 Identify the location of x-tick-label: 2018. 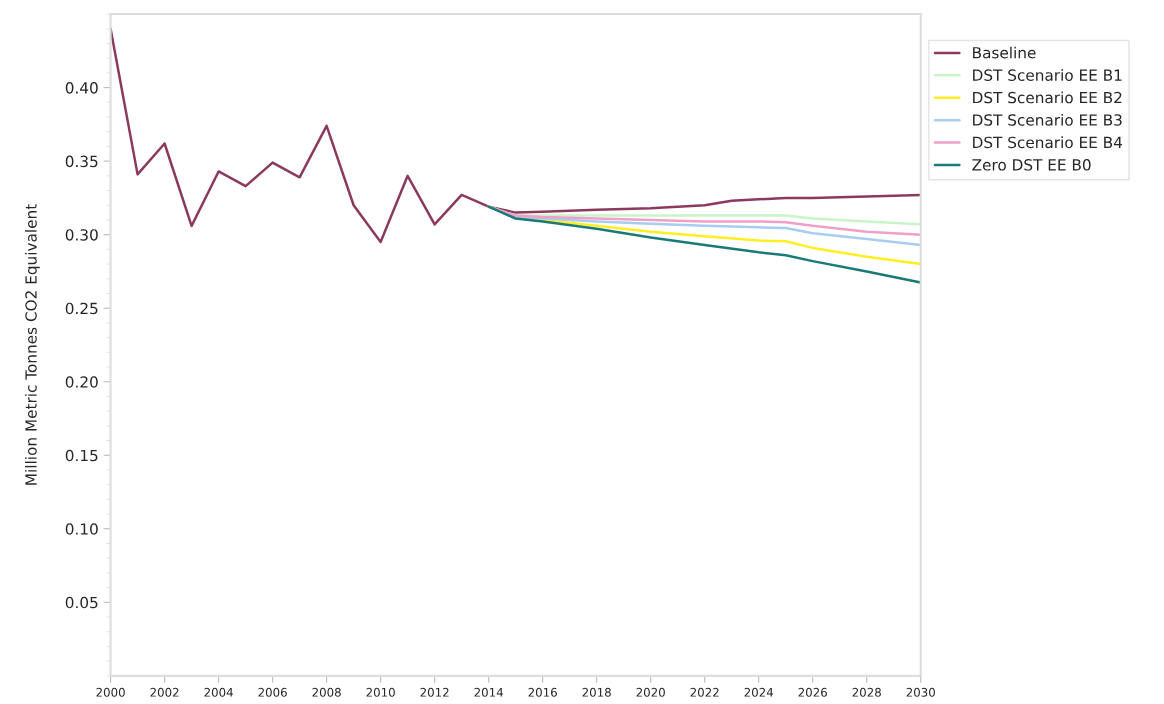
(596, 692).